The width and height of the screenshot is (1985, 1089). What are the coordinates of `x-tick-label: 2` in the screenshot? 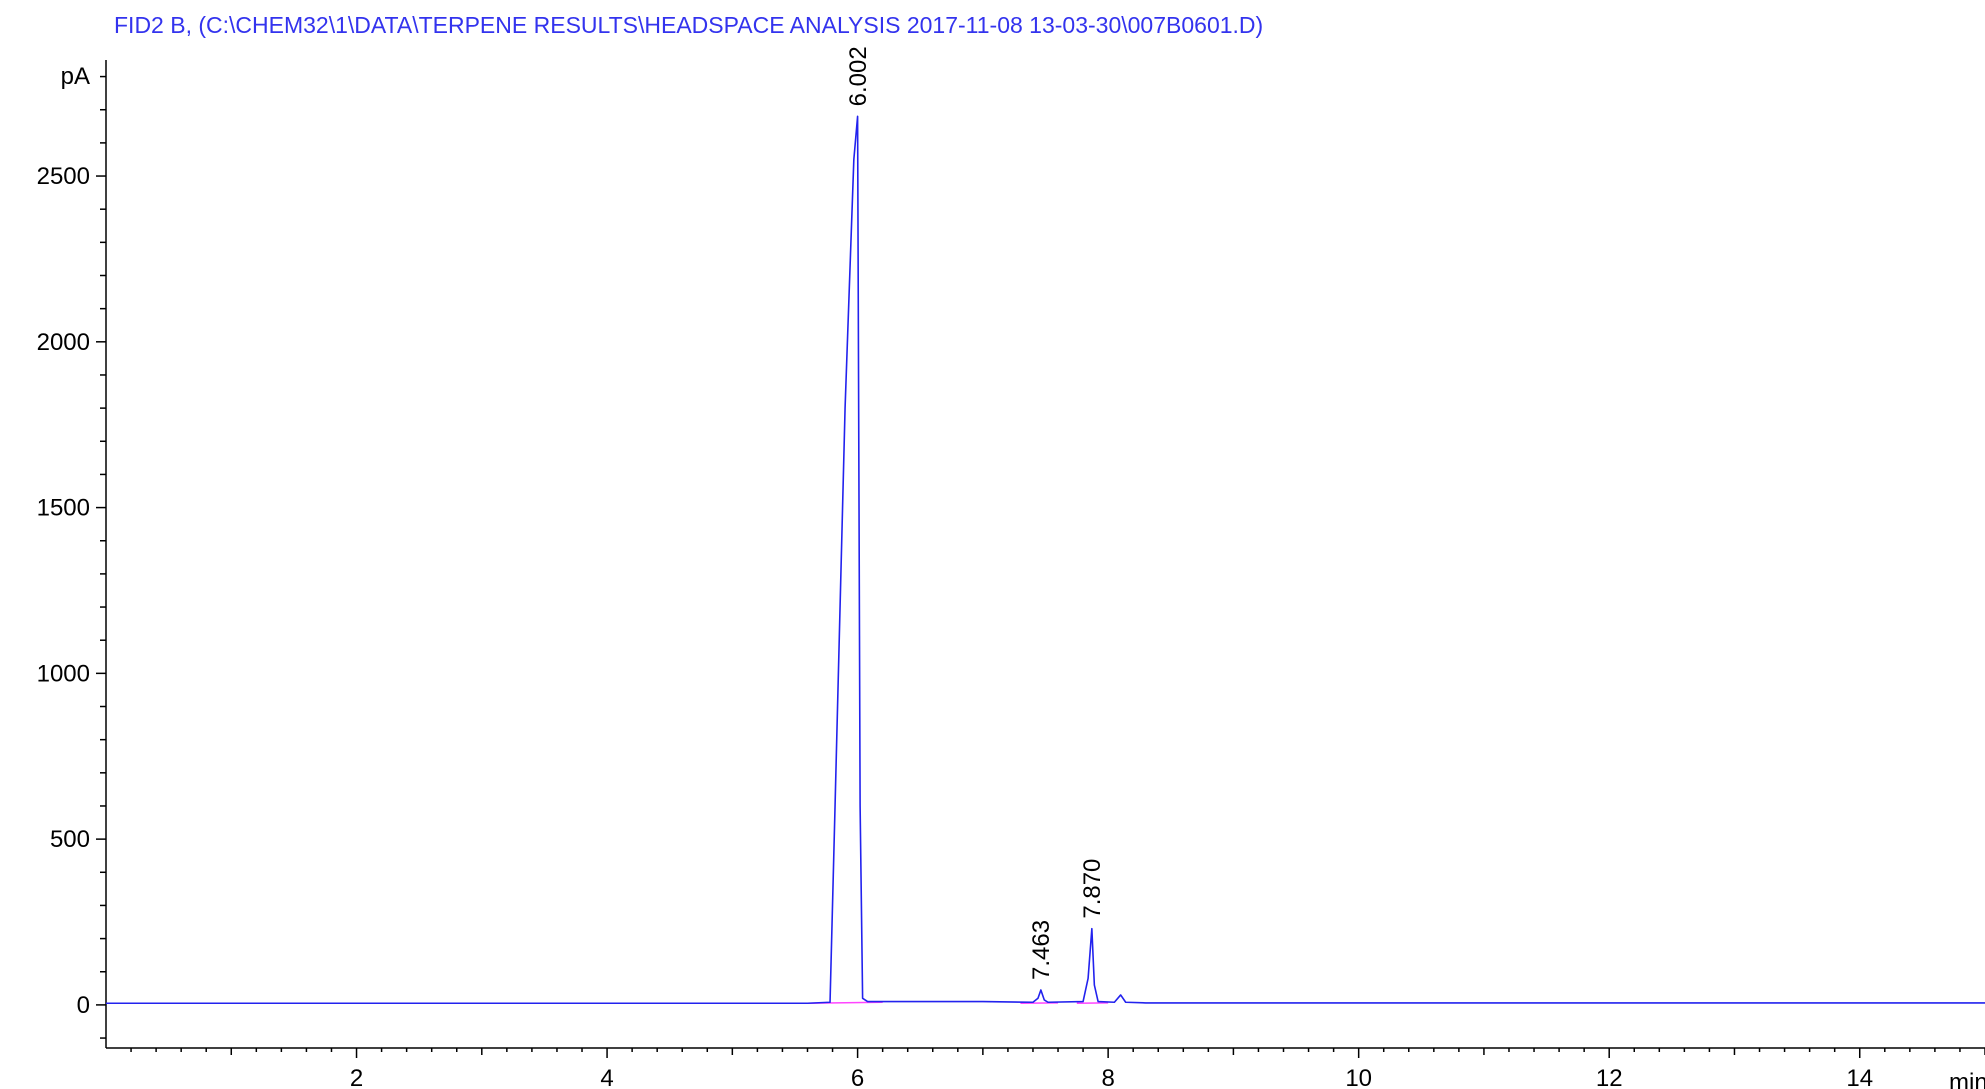 It's located at (356, 1077).